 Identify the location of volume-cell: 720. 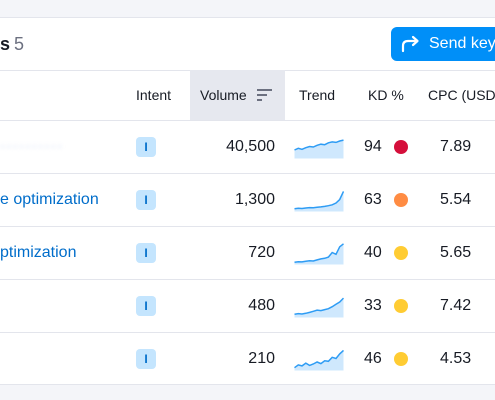
(137, 253).